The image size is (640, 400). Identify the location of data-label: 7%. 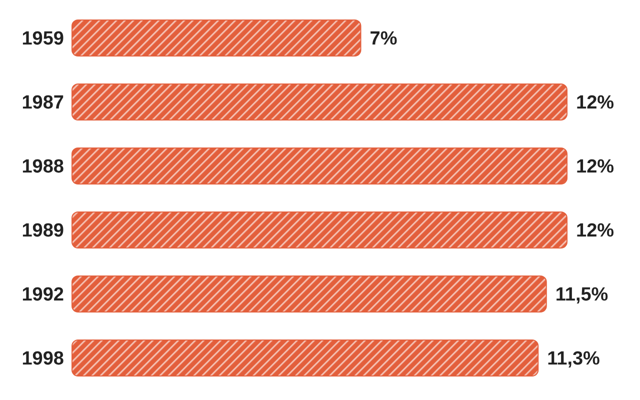
(384, 39).